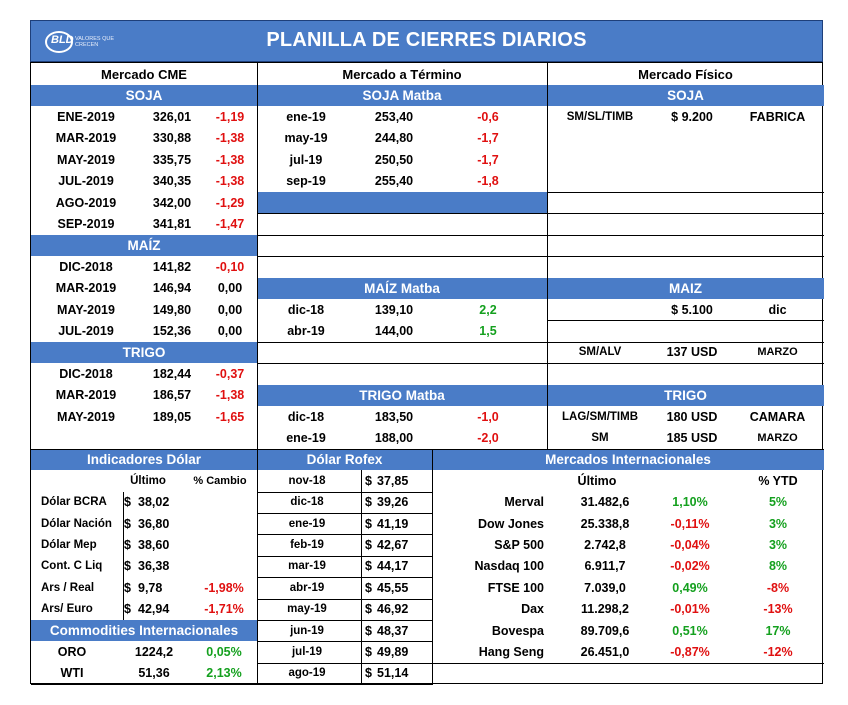 The height and width of the screenshot is (705, 848). Describe the element at coordinates (600, 117) in the screenshot. I see `fisico-location: SM/SL/TIMB` at that location.